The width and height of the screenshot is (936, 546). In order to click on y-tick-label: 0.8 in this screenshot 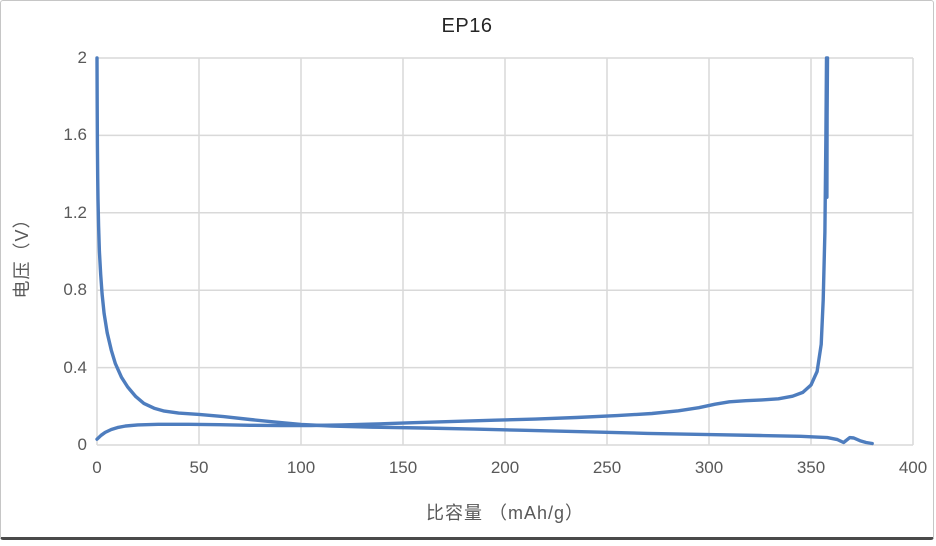, I will do `click(75, 290)`.